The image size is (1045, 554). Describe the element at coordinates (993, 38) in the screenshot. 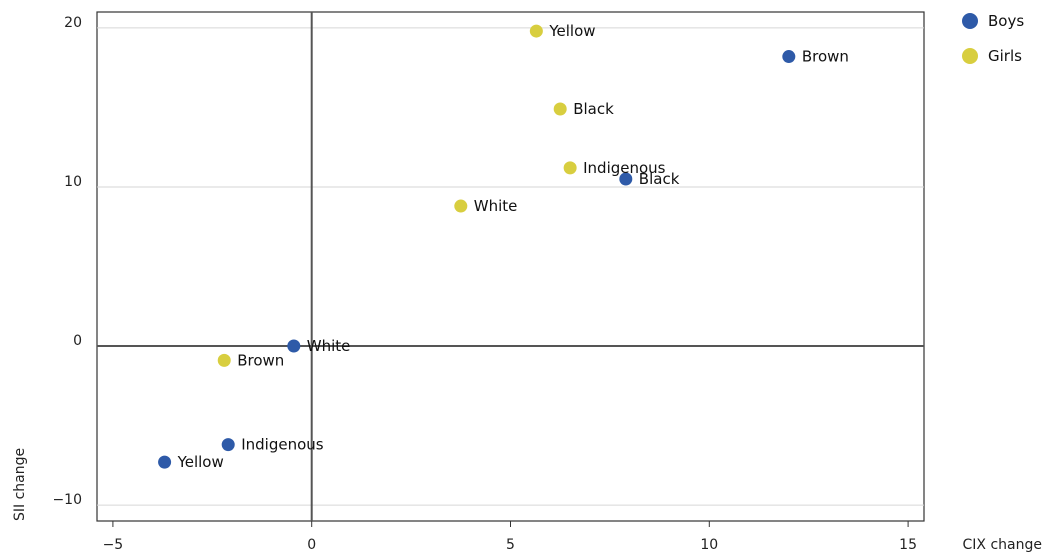

I see `legend: Boys Girls` at that location.